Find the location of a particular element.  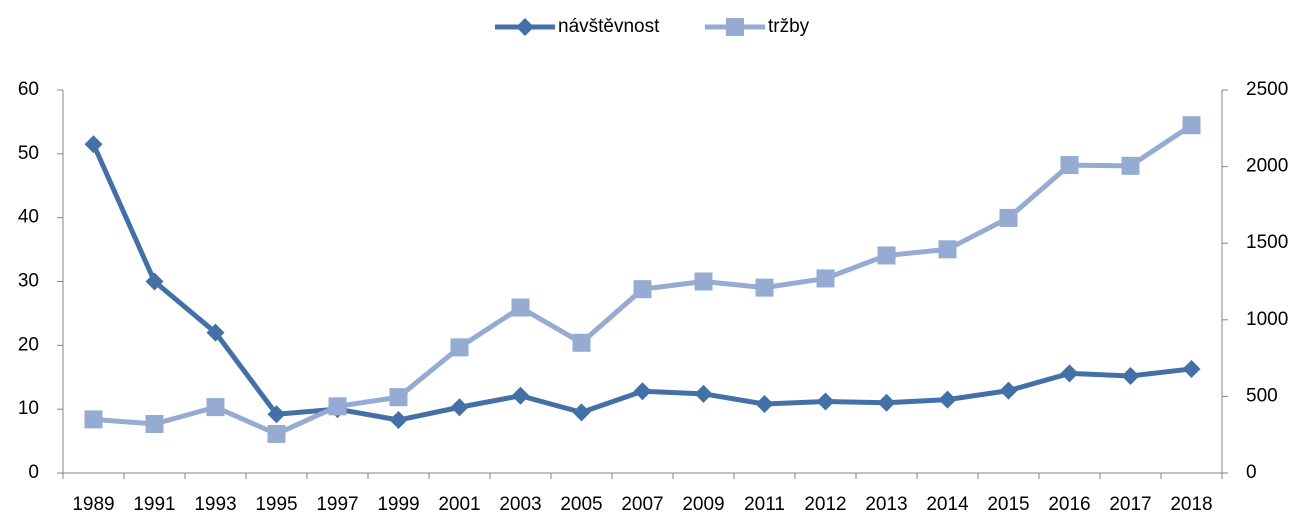

y-tick-label: 20 is located at coordinates (28, 344).